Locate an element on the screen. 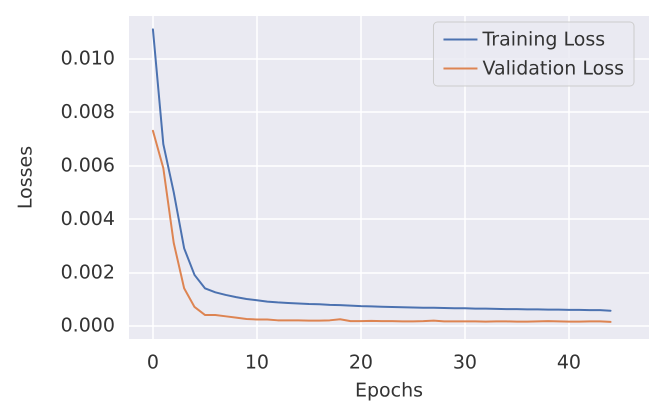 The image size is (666, 419). x-tick-label: 20 is located at coordinates (361, 363).